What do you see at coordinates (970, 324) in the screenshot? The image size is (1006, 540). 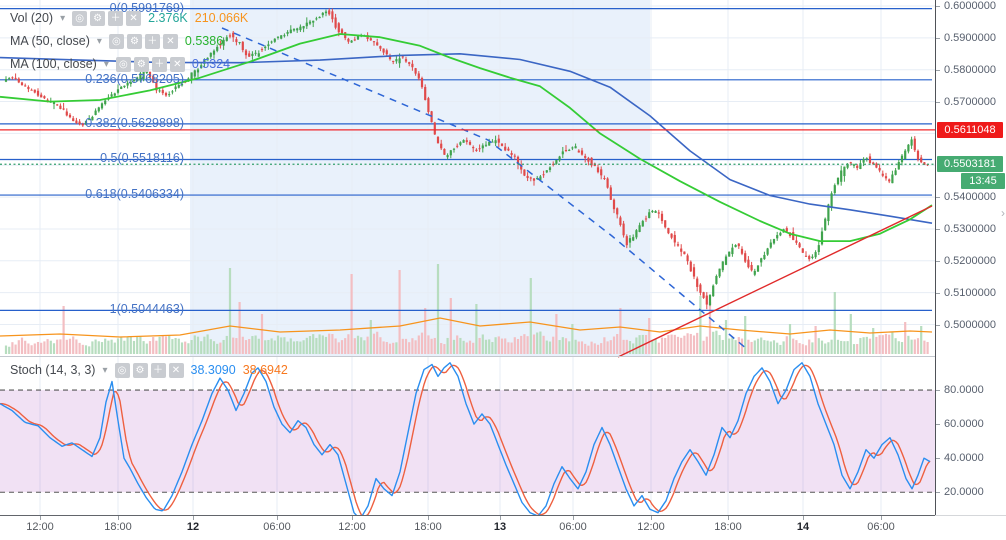 I see `price-tick-label: 0.5000000` at bounding box center [970, 324].